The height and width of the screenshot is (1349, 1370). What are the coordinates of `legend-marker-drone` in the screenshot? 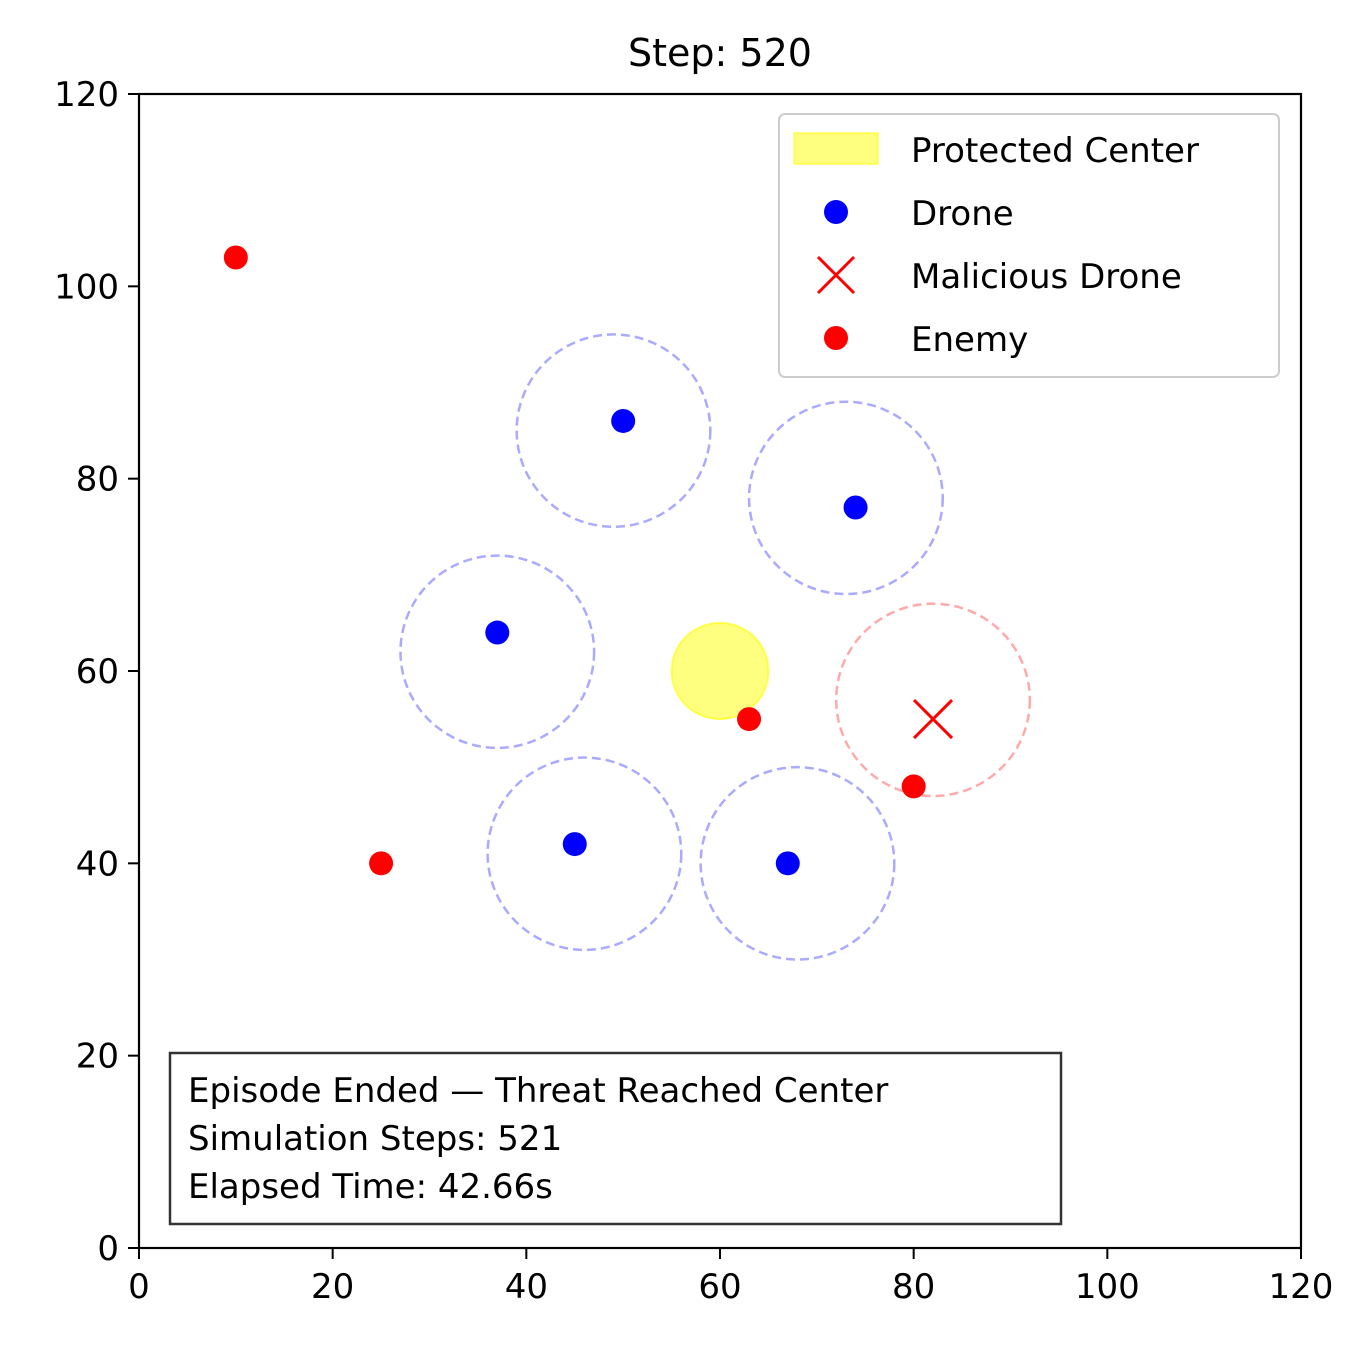 It's located at (836, 212).